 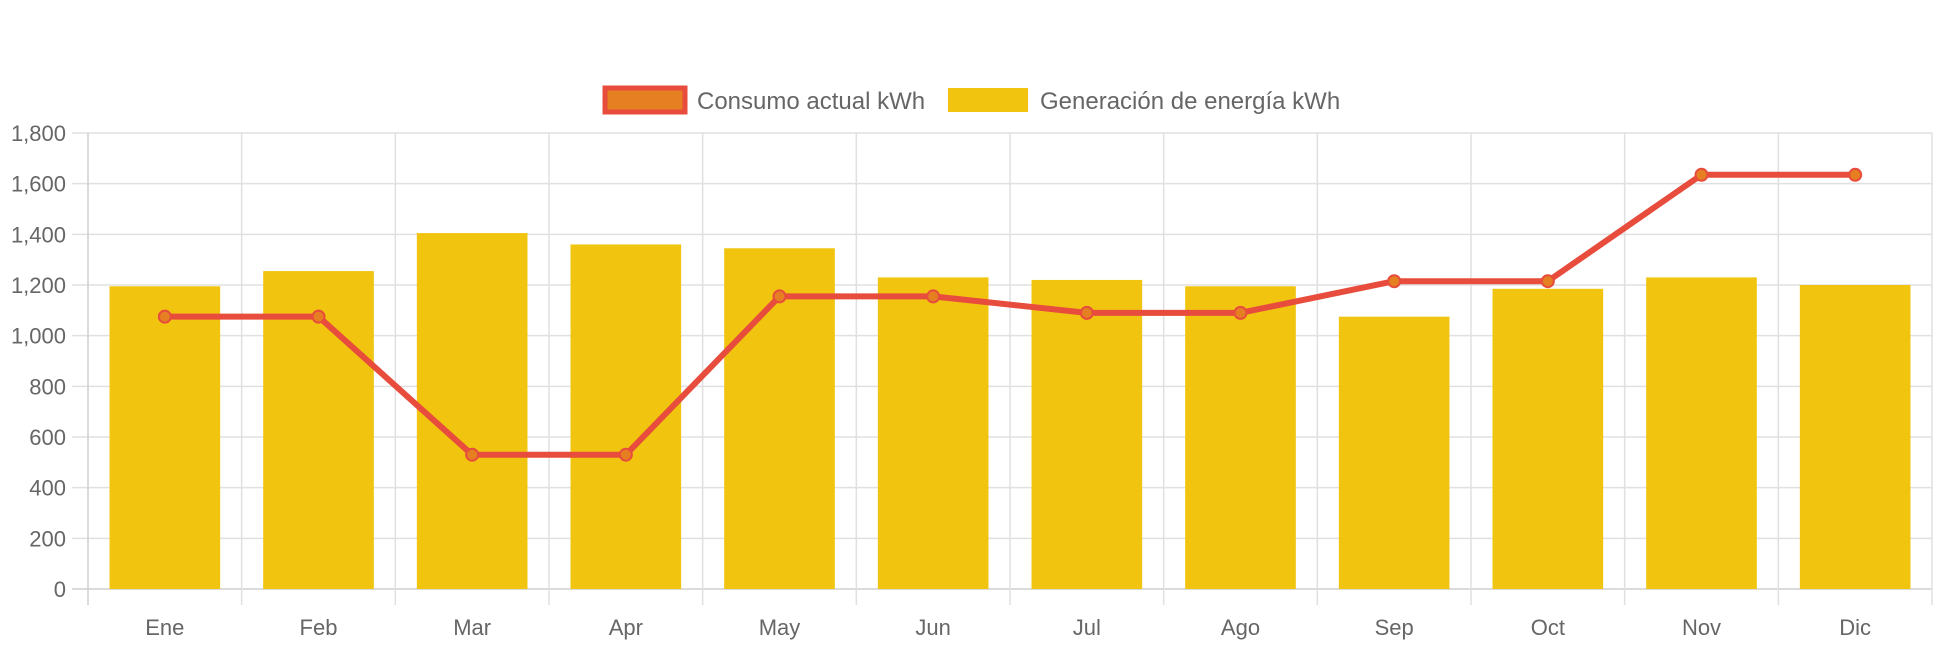 What do you see at coordinates (1087, 434) in the screenshot?
I see `bar-jul` at bounding box center [1087, 434].